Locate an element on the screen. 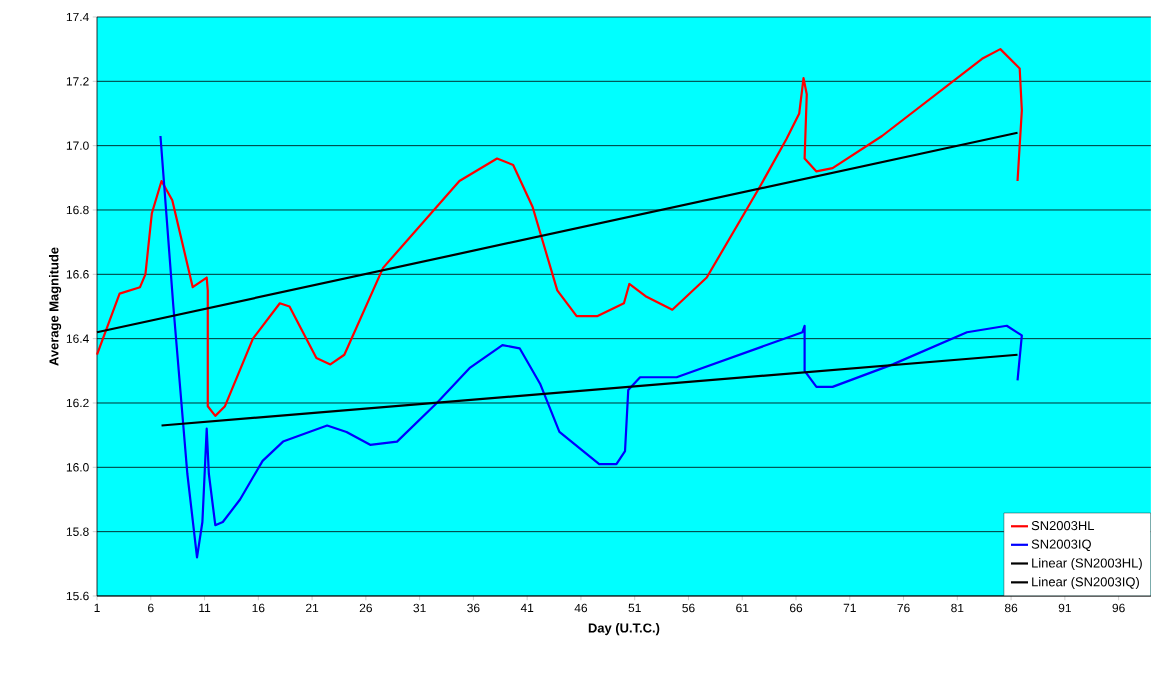  x-axis-title: Day (U.T.C.) is located at coordinates (624, 629).